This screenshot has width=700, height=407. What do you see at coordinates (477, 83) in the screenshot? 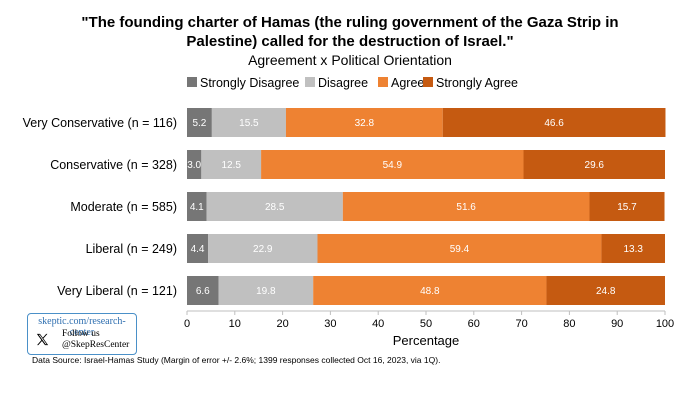
I see `legend-label-strongly-agree: Strongly Agree` at bounding box center [477, 83].